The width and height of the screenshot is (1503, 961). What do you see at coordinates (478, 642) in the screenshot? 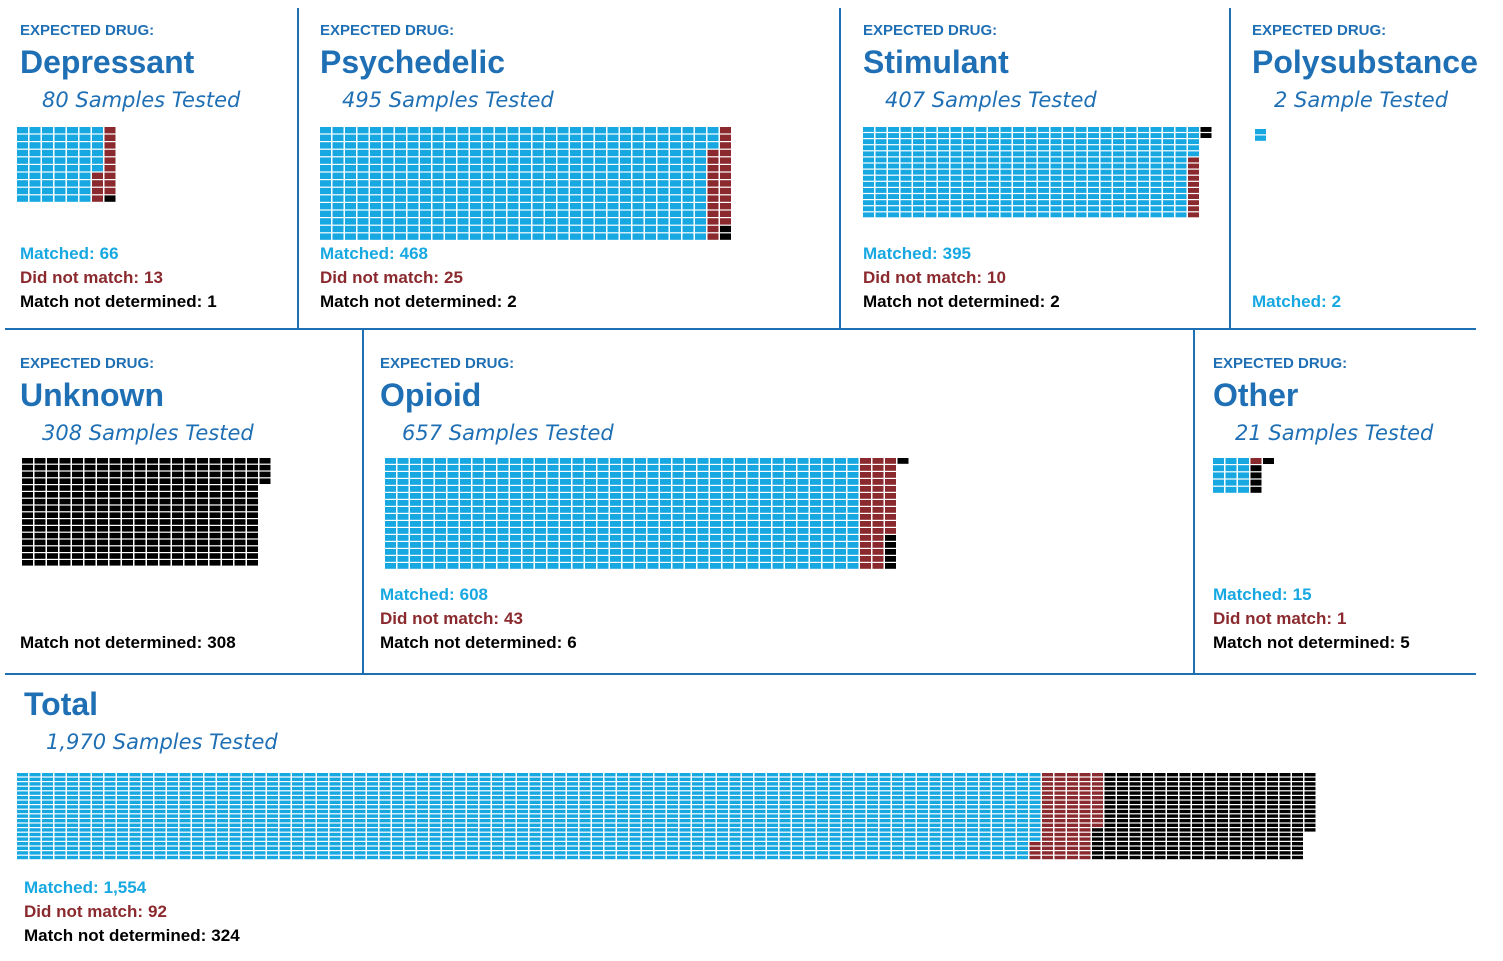
I see `legend-entry: Match not determined: 6` at bounding box center [478, 642].